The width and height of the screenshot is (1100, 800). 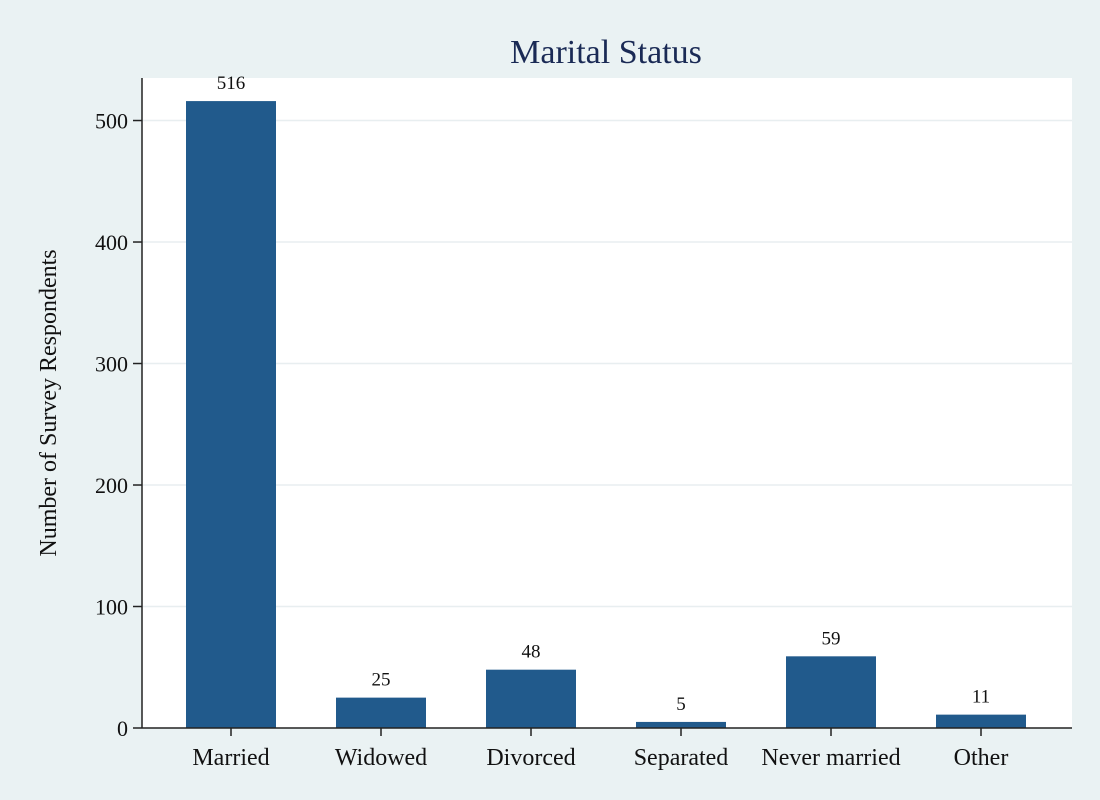 I want to click on x-tick-label: Divorced, so click(x=530, y=758).